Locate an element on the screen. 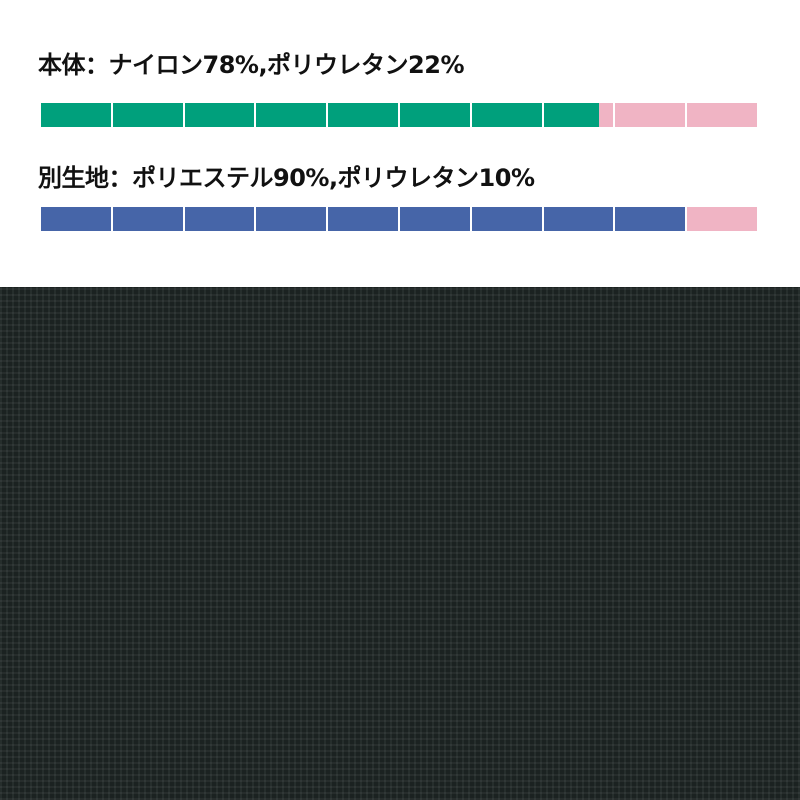 The width and height of the screenshot is (800, 800). main-fabric-composition-bar is located at coordinates (399, 115).